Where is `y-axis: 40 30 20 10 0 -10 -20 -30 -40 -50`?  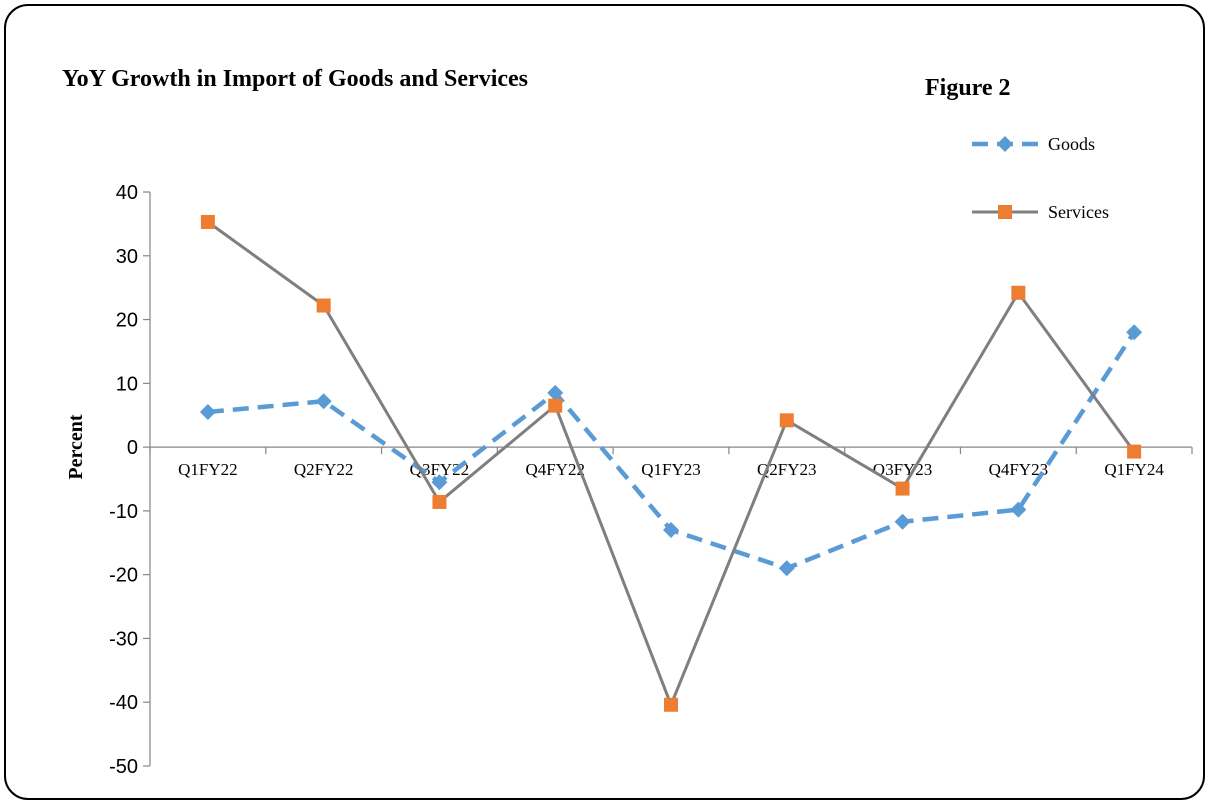 y-axis: 40 30 20 10 0 -10 -20 -30 -40 -50 is located at coordinates (130, 480).